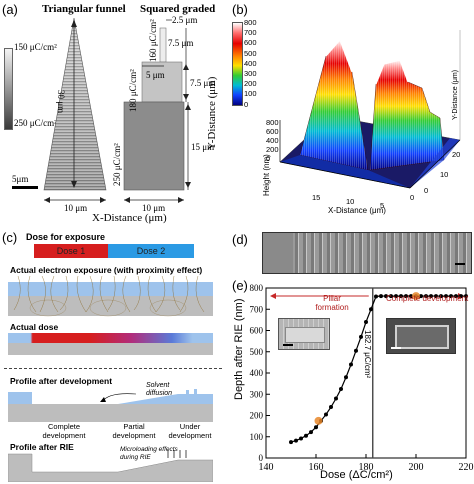 The width and height of the screenshot is (474, 484). Describe the element at coordinates (113, 368) in the screenshot. I see `divider-dashed` at that location.